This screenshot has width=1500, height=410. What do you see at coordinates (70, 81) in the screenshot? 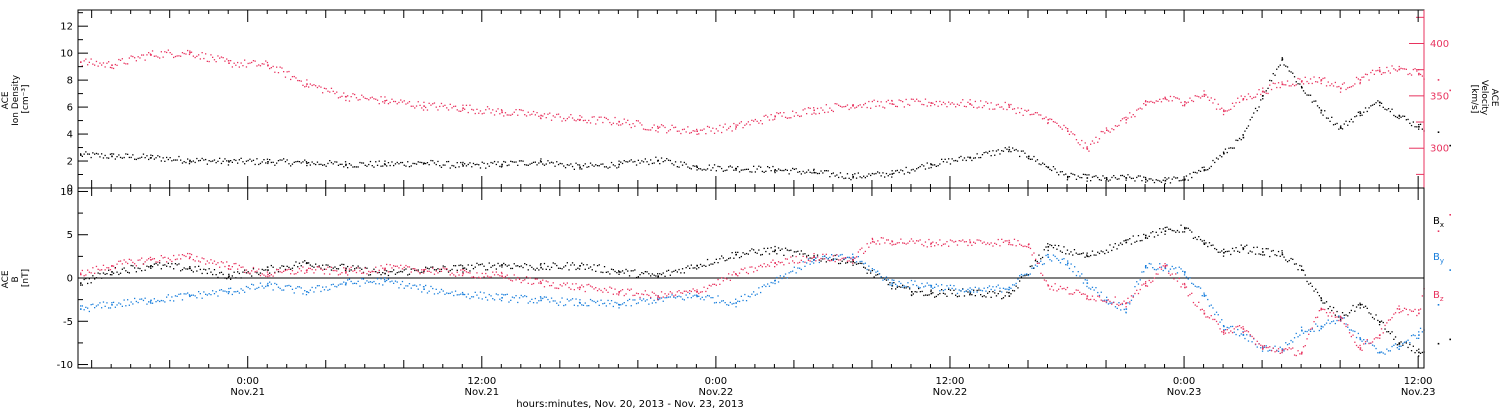
I see `y-tick-label: 8` at bounding box center [70, 81].